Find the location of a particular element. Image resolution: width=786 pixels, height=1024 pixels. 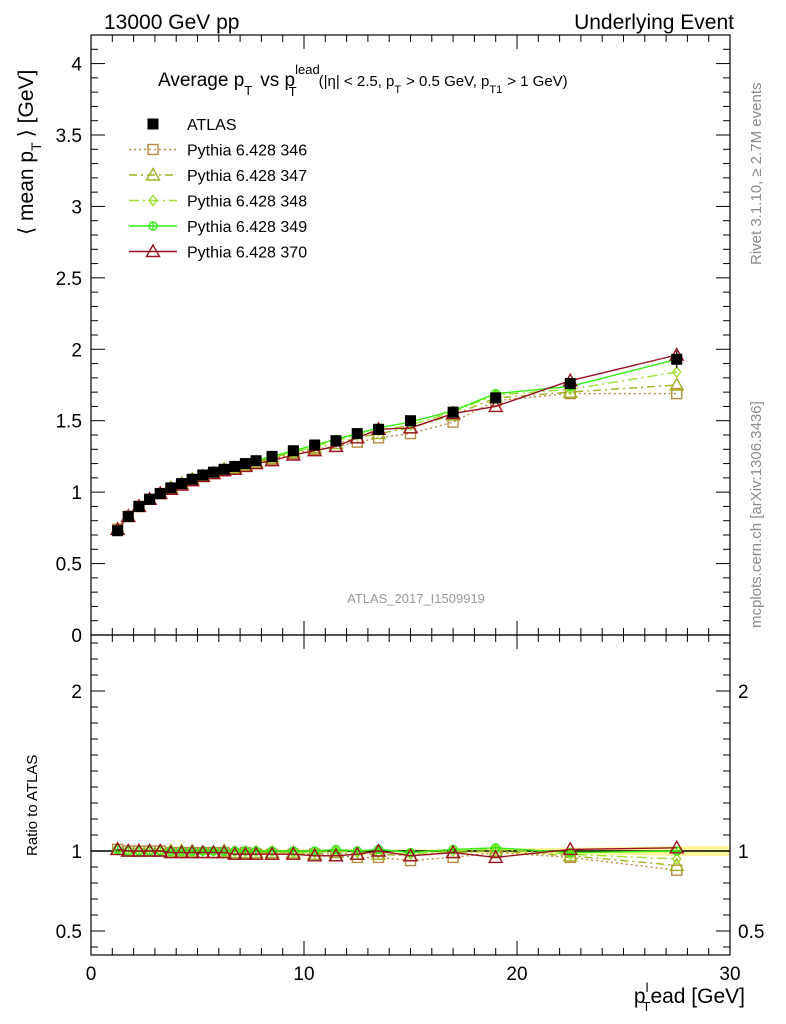

header-process: Underlying Event is located at coordinates (654, 22).